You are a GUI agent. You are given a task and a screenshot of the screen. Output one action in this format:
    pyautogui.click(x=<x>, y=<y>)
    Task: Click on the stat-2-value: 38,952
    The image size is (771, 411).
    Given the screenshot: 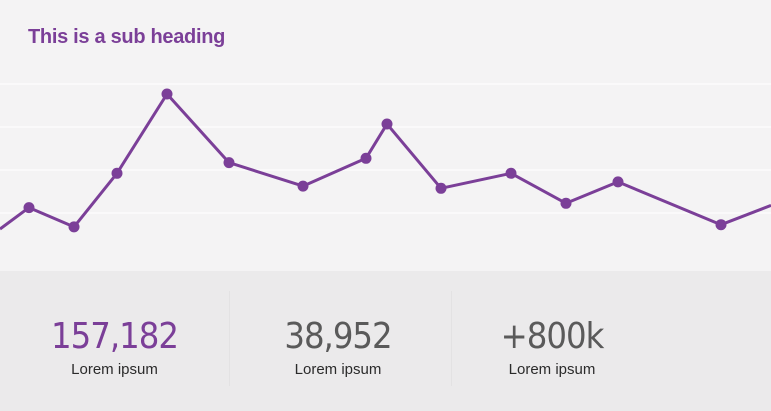 What is the action you would take?
    pyautogui.click(x=338, y=337)
    